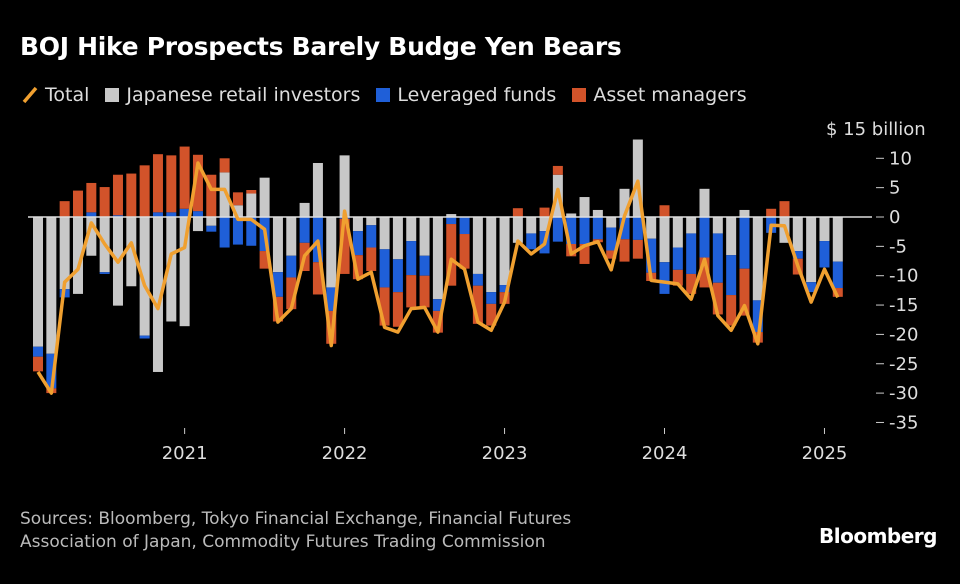 This screenshot has width=960, height=584. What do you see at coordinates (185, 453) in the screenshot?
I see `x-tick-label: 2021` at bounding box center [185, 453].